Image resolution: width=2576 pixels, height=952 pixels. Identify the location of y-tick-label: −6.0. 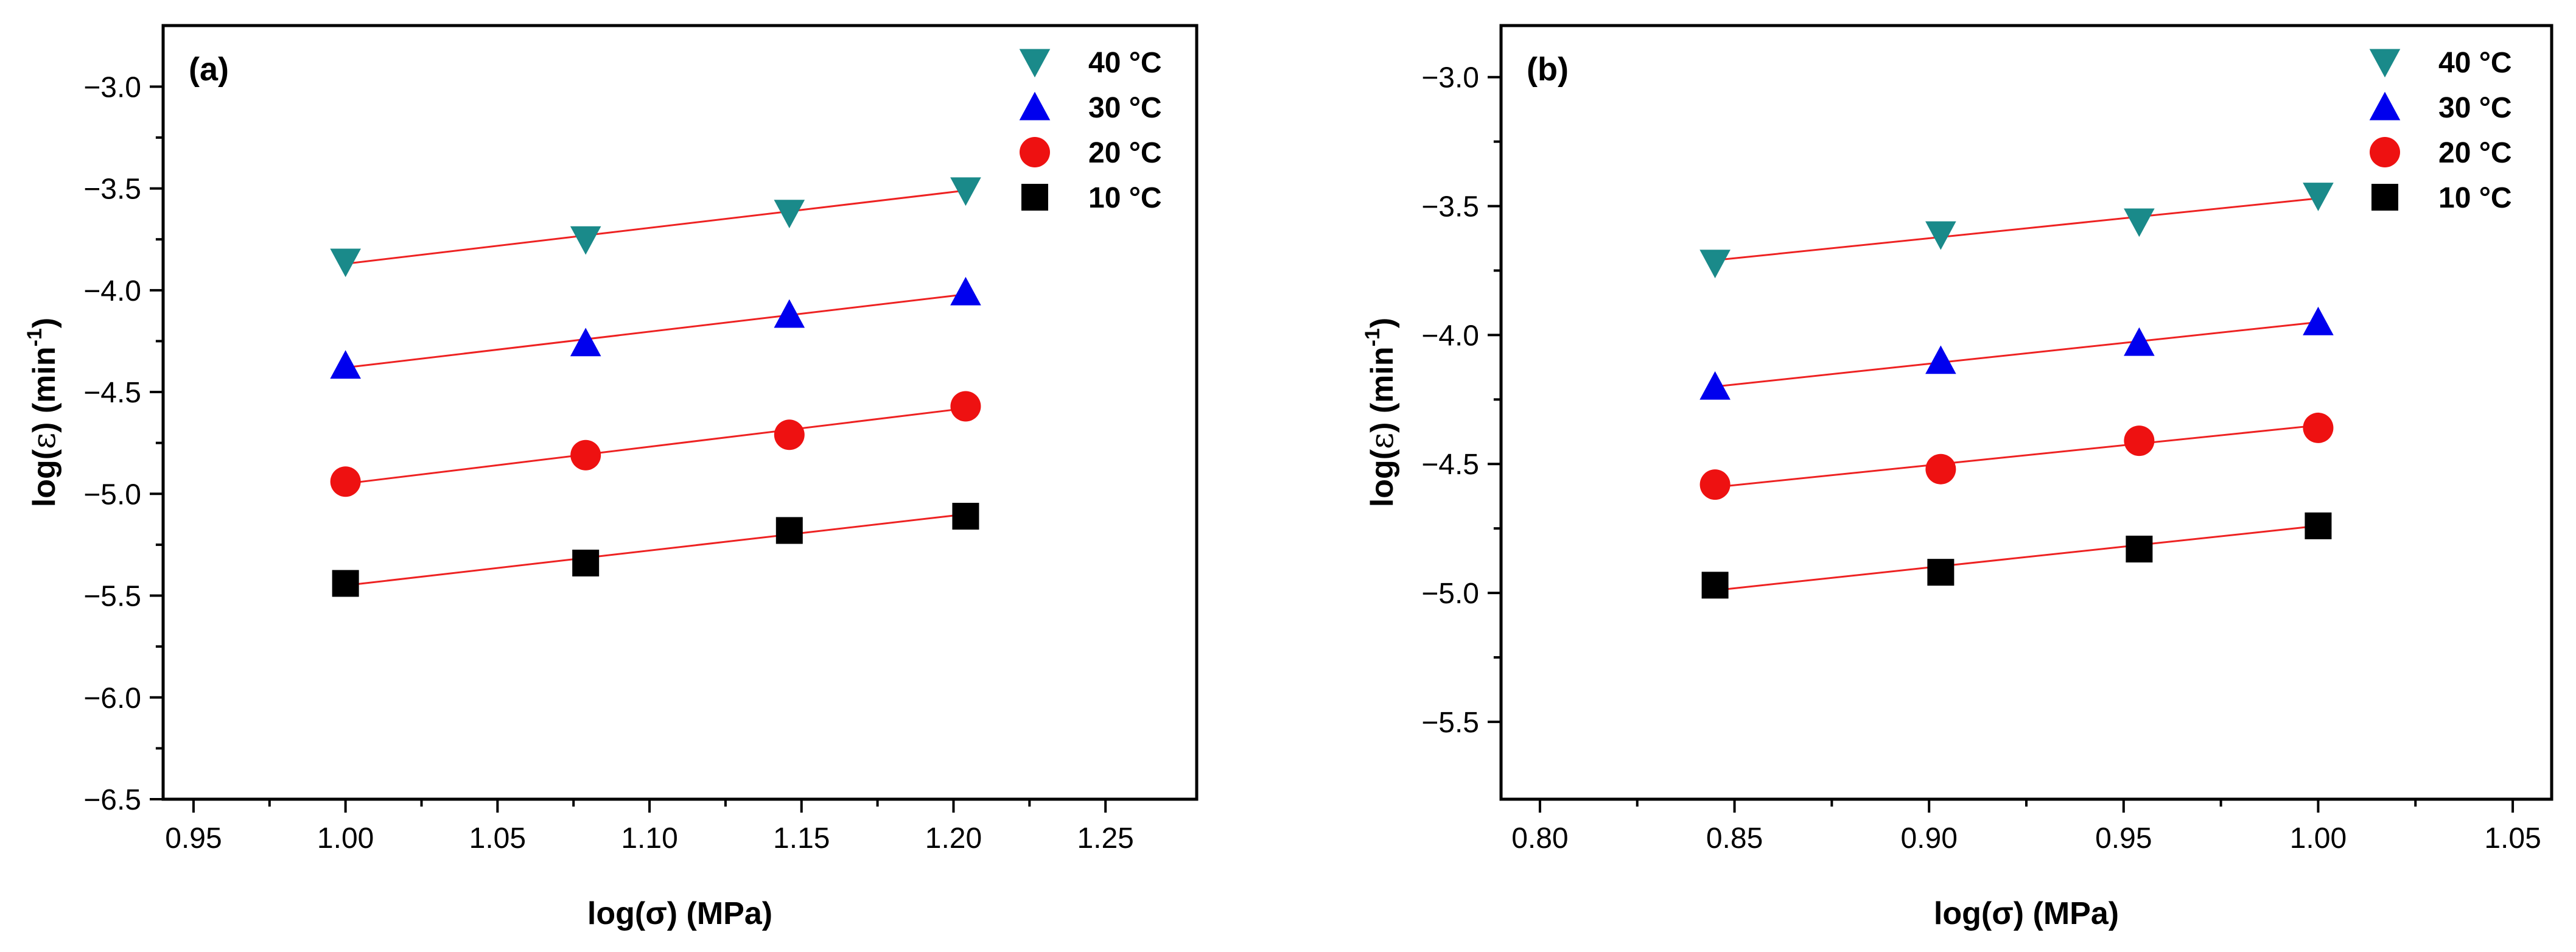
(112, 698).